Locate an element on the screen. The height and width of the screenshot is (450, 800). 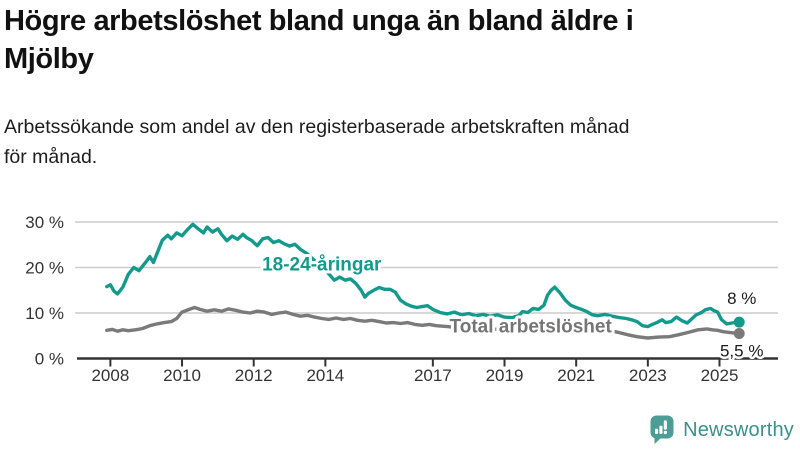
series-end-value-label: 5,5 % is located at coordinates (741, 350).